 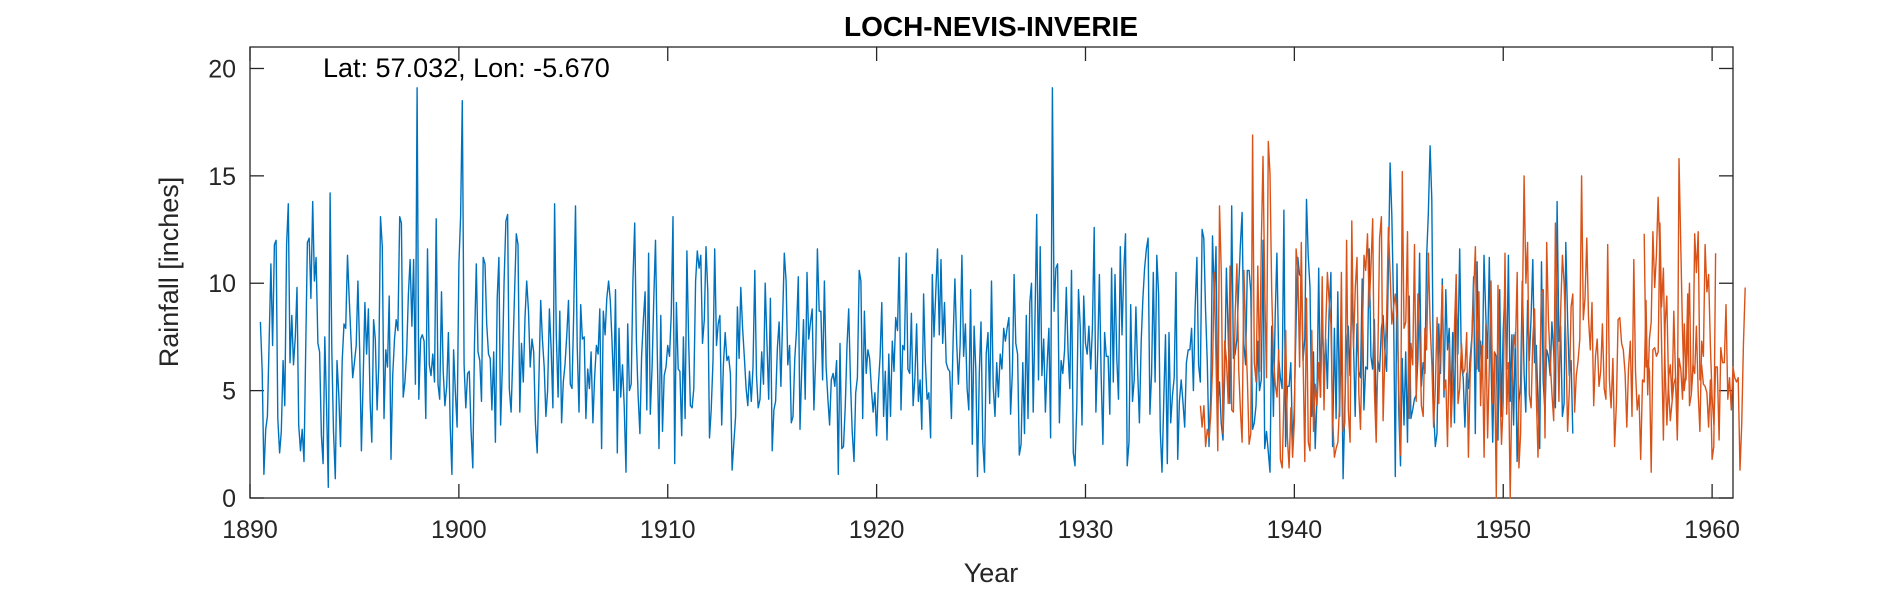 What do you see at coordinates (459, 530) in the screenshot?
I see `x-tick-label: 1900` at bounding box center [459, 530].